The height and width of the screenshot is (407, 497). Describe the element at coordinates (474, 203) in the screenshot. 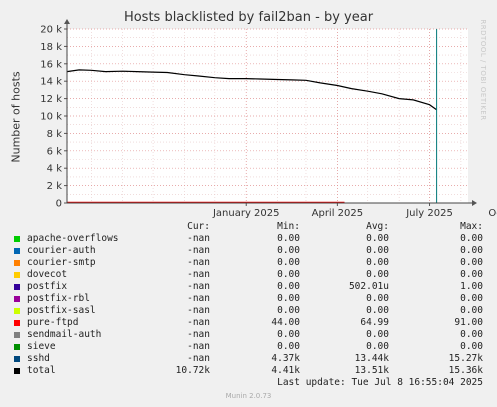

I see `x-axis-arrow` at that location.